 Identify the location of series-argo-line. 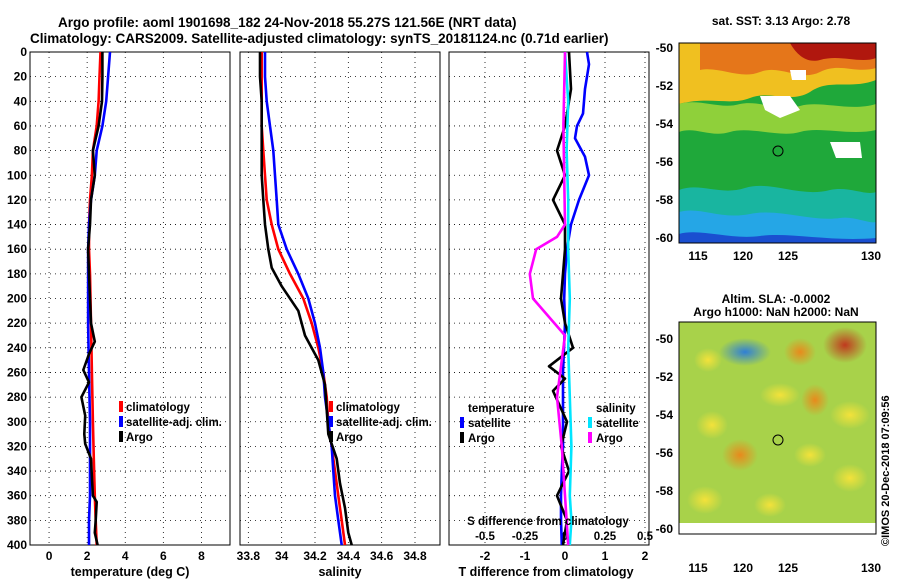
(92, 299).